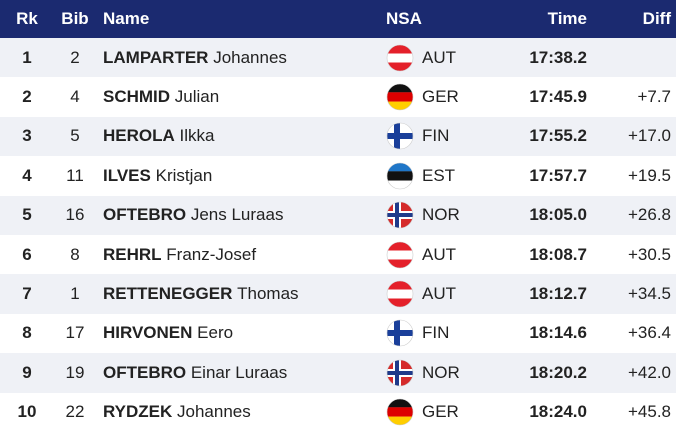  Describe the element at coordinates (558, 57) in the screenshot. I see `time: 17:38.2` at that location.